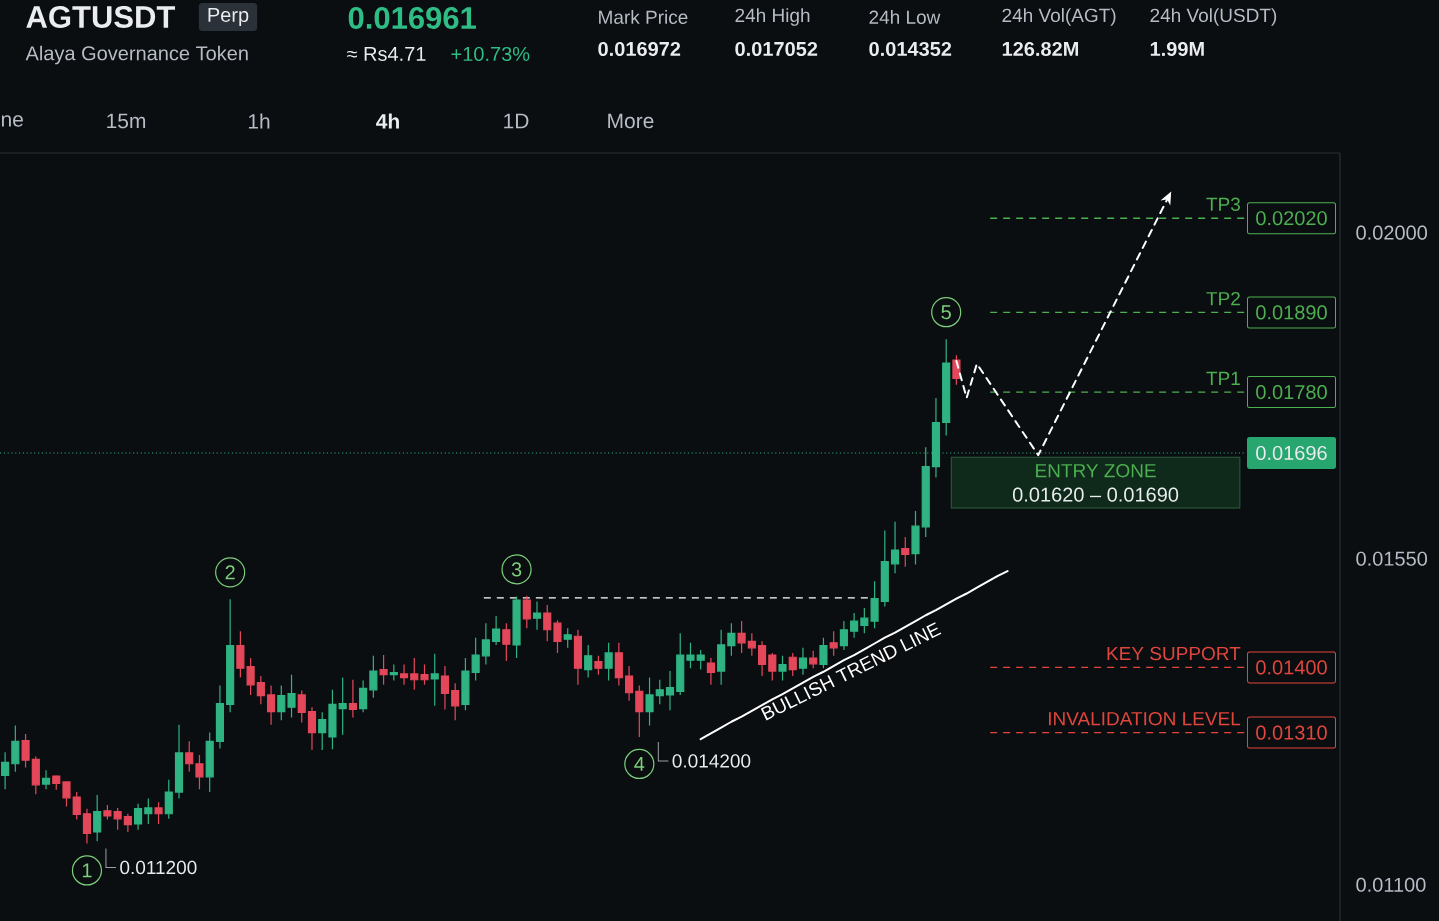  Describe the element at coordinates (259, 121) in the screenshot. I see `text: 1h` at that location.